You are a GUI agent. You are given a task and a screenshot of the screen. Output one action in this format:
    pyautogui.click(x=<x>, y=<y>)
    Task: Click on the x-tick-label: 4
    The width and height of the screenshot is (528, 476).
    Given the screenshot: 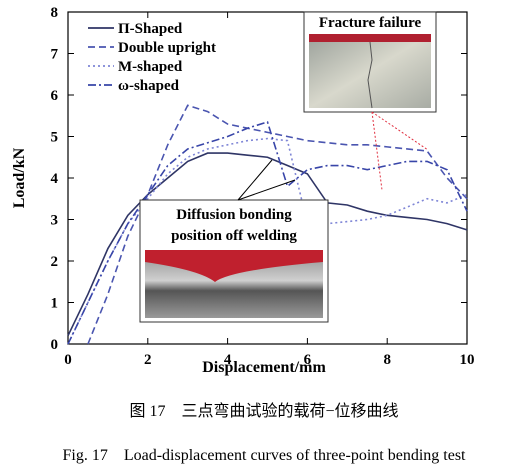 What is the action you would take?
    pyautogui.click(x=228, y=360)
    